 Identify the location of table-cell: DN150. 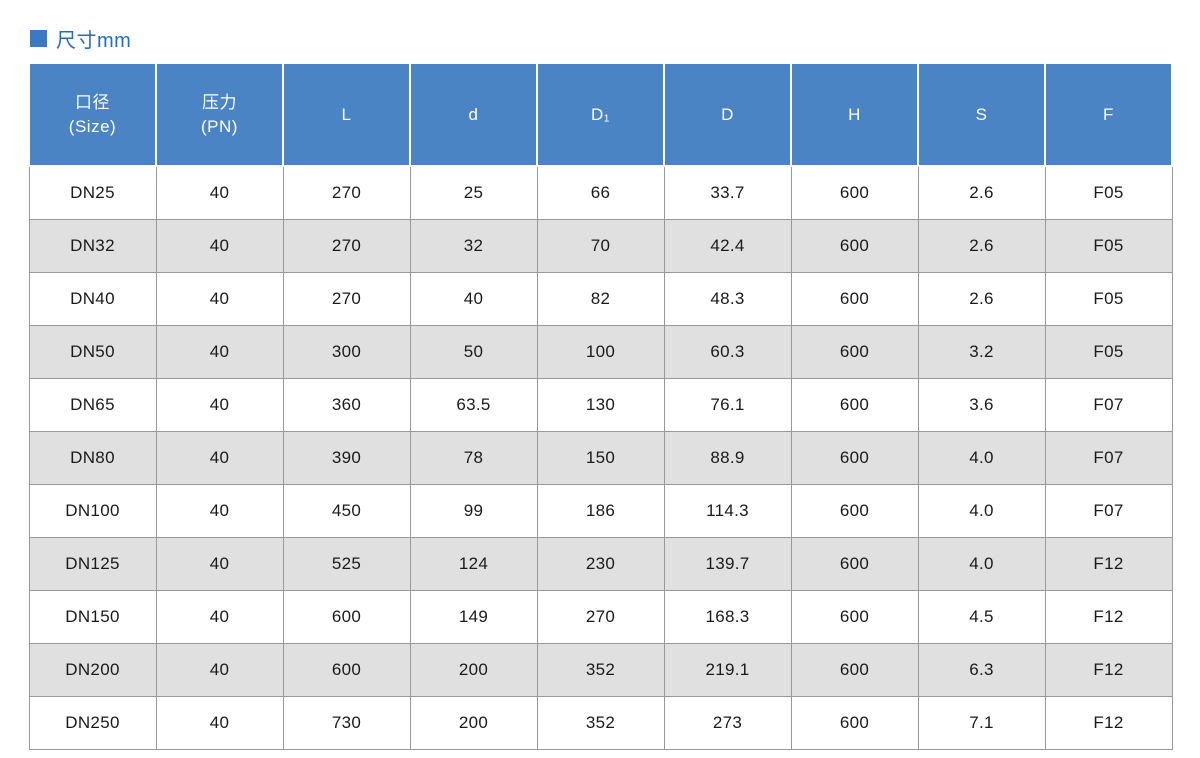
(92, 617).